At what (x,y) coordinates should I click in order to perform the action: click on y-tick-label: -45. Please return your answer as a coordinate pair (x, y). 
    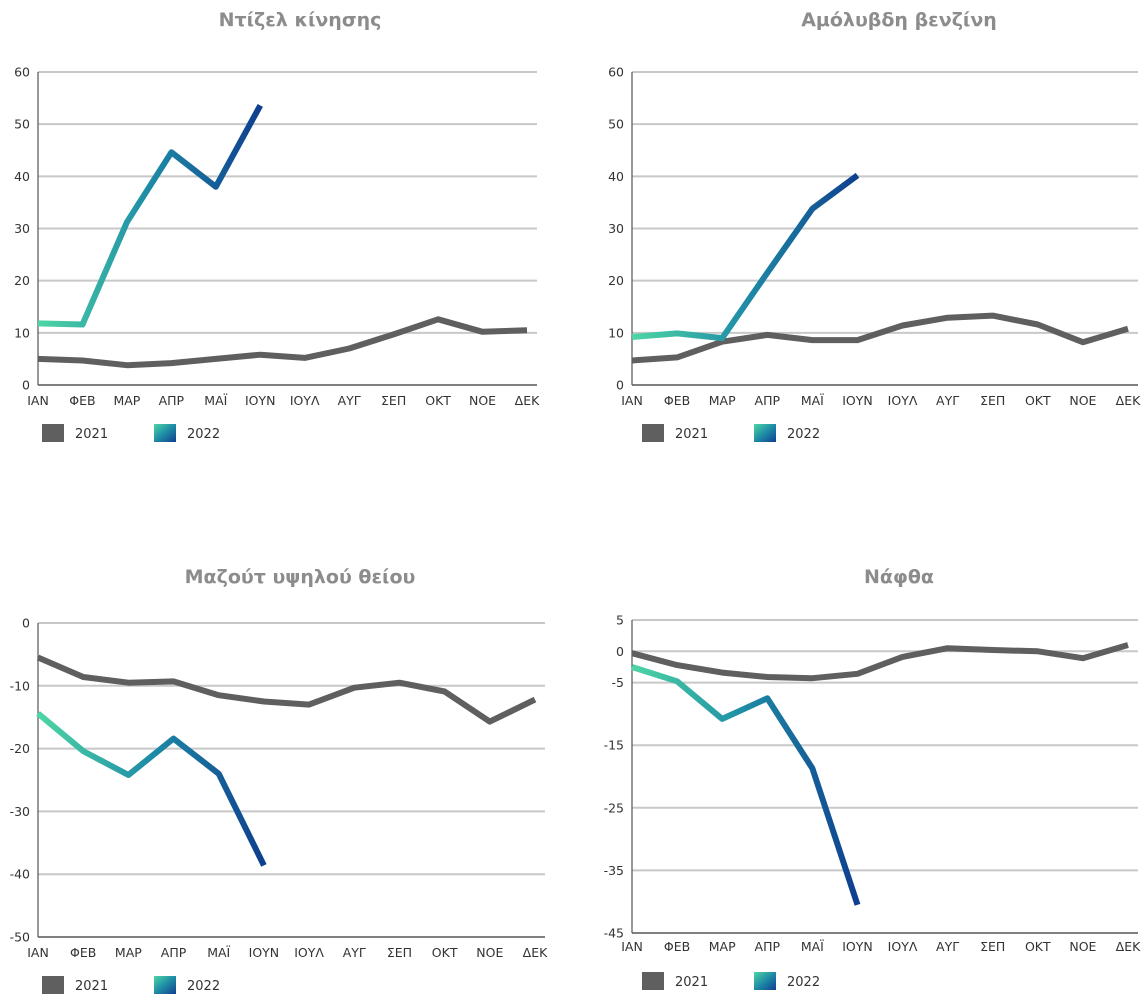
    Looking at the image, I should click on (614, 933).